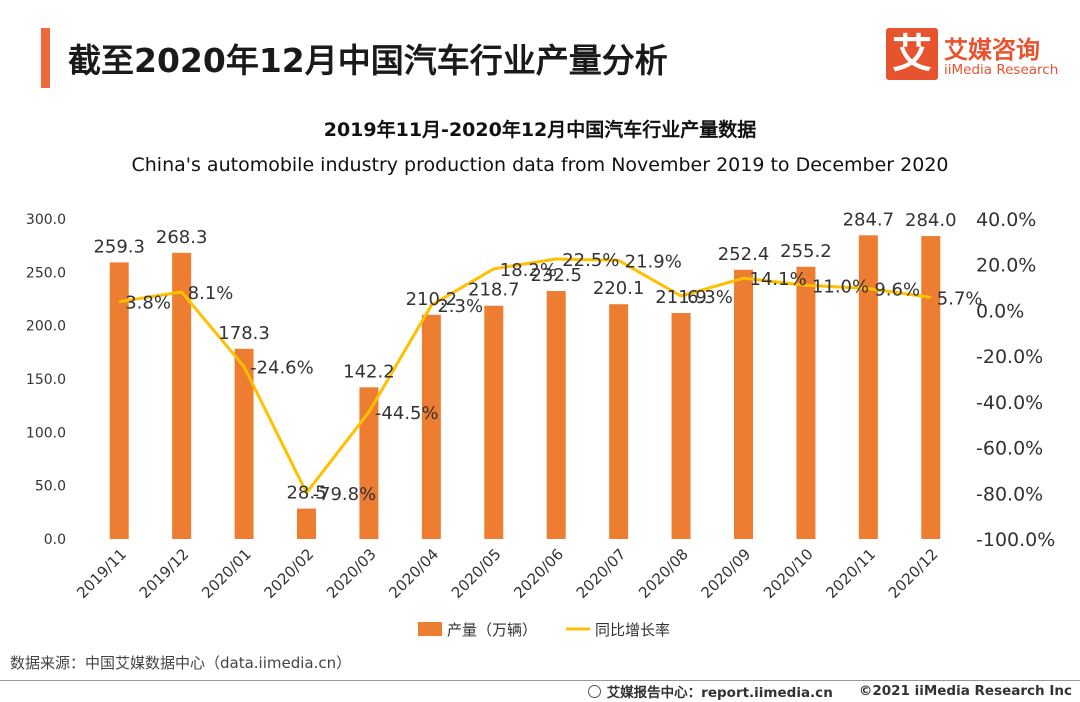 The width and height of the screenshot is (1080, 702). Describe the element at coordinates (840, 286) in the screenshot. I see `line-value-label: 11.0%` at that location.